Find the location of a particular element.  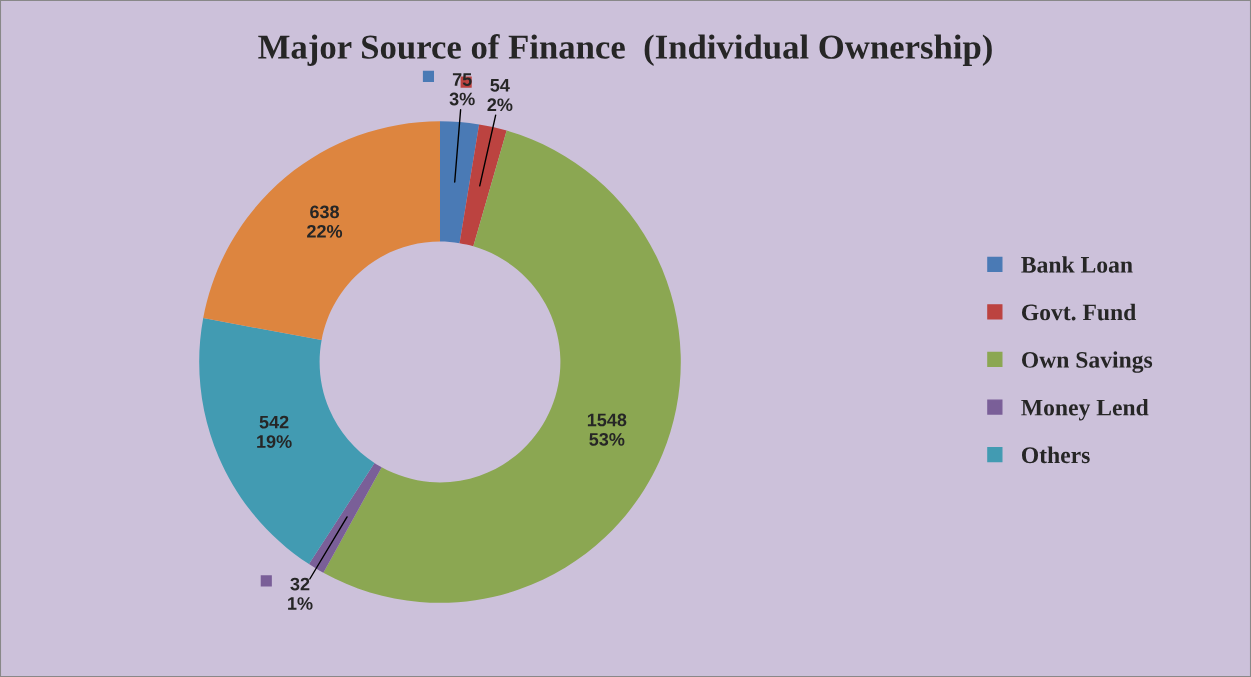

legend-label: Own Savings is located at coordinates (1087, 362).